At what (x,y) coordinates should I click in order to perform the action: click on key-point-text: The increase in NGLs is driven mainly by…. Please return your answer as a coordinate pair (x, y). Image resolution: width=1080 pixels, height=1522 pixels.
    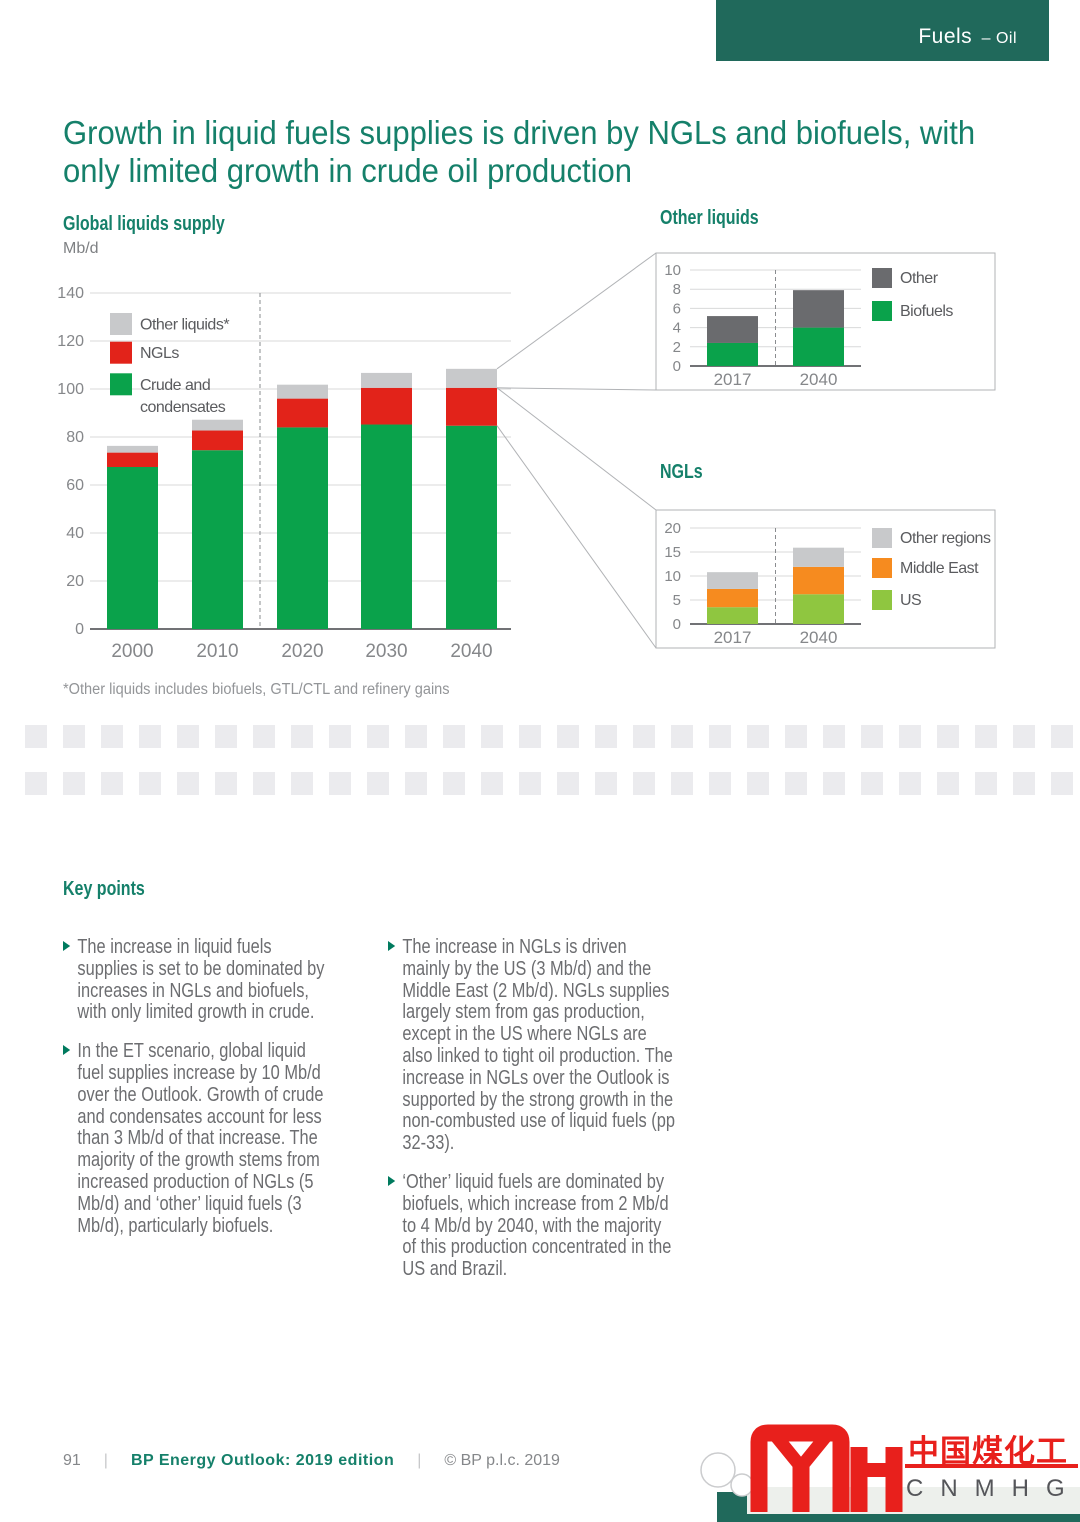
    Looking at the image, I should click on (538, 1045).